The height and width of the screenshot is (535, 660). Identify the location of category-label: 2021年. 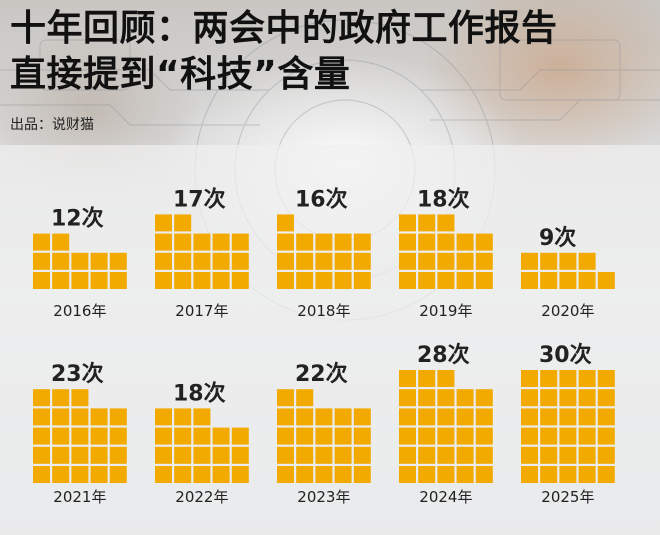
(79, 497).